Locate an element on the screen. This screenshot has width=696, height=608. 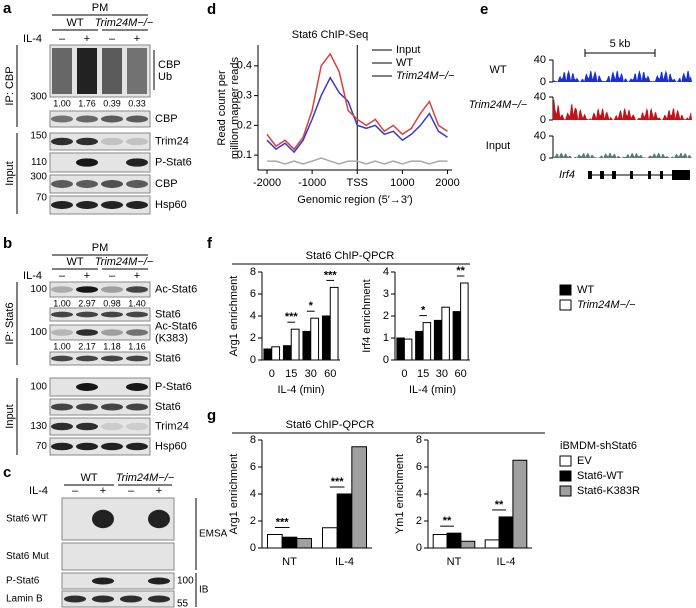
y-tick-label: 2 is located at coordinates (253, 521).